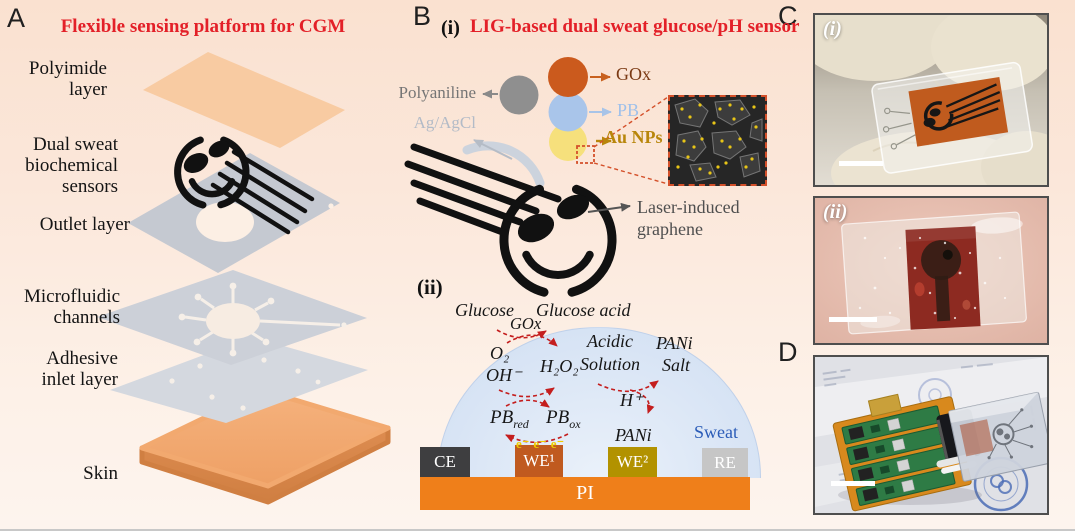 This screenshot has width=1075, height=531. What do you see at coordinates (265, 446) in the screenshot?
I see `skin-layer-shape` at bounding box center [265, 446].